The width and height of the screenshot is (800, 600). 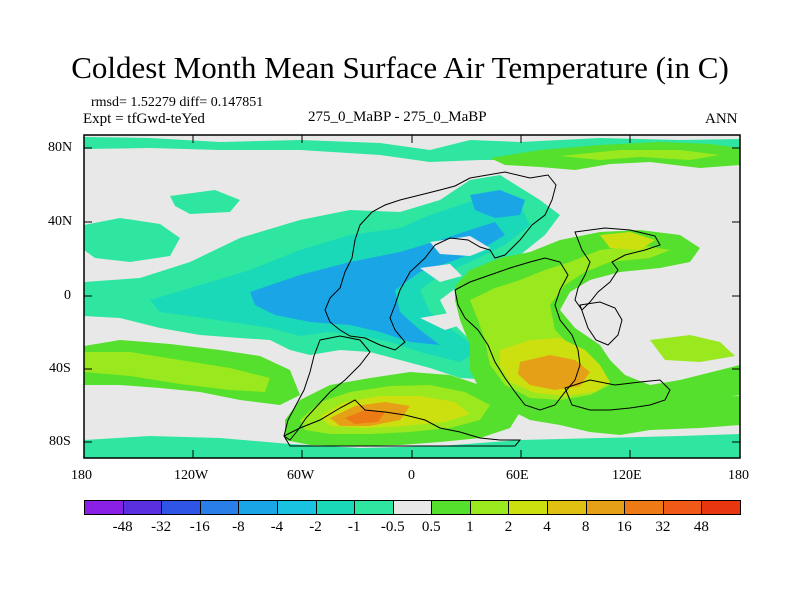 What do you see at coordinates (517, 475) in the screenshot?
I see `x-tick-label: 60E` at bounding box center [517, 475].